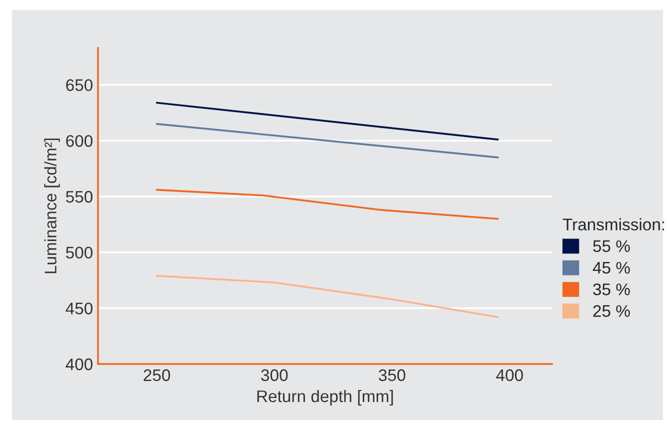 Image resolution: width=667 pixels, height=425 pixels. Describe the element at coordinates (611, 268) in the screenshot. I see `legend-label: 45 %` at that location.